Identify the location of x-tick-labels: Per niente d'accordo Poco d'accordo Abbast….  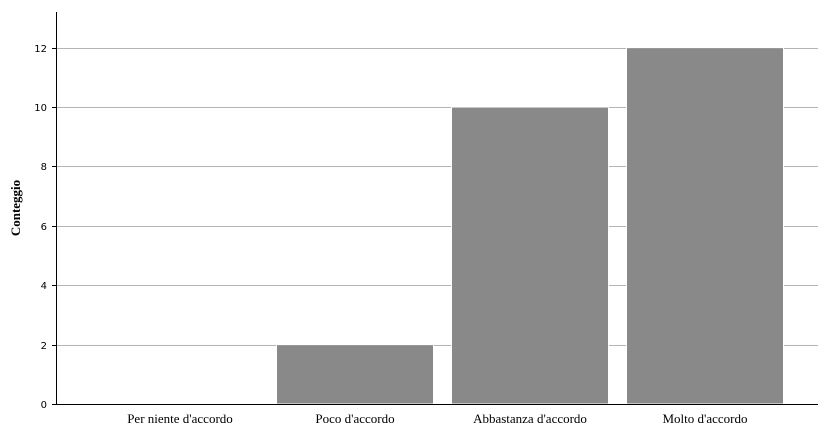
(437, 418).